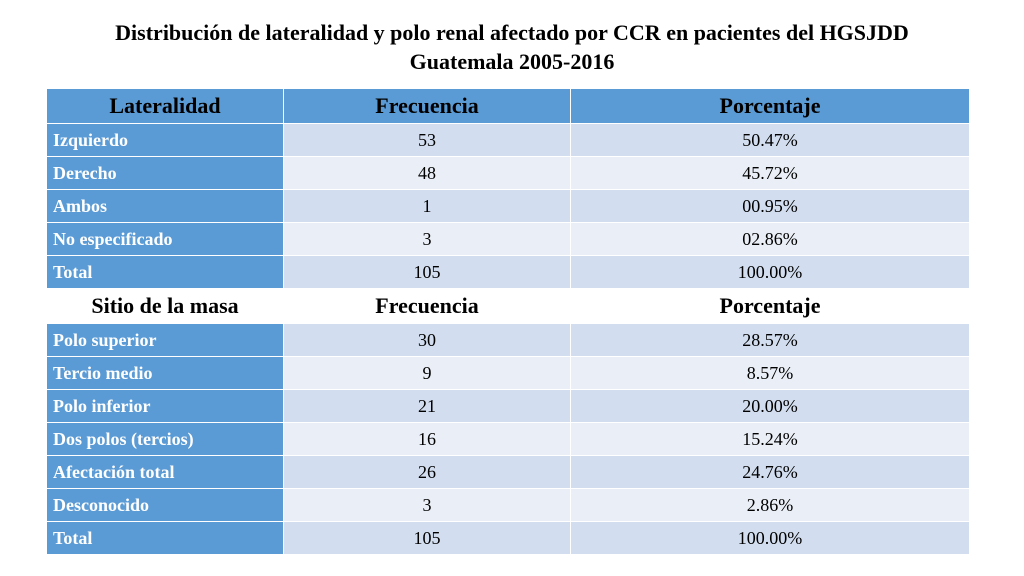 Image resolution: width=1024 pixels, height=576 pixels. I want to click on row-label: Izquierdo, so click(165, 140).